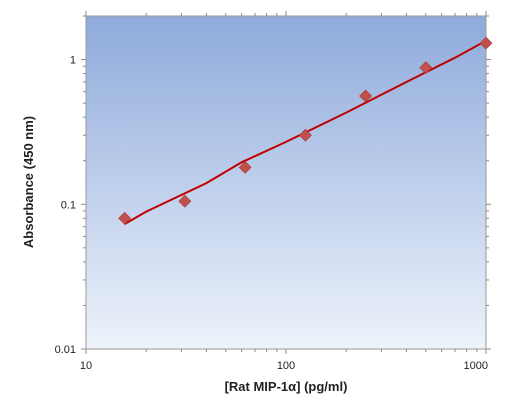 This screenshot has width=520, height=414. What do you see at coordinates (86, 366) in the screenshot?
I see `x-tick-label: 10` at bounding box center [86, 366].